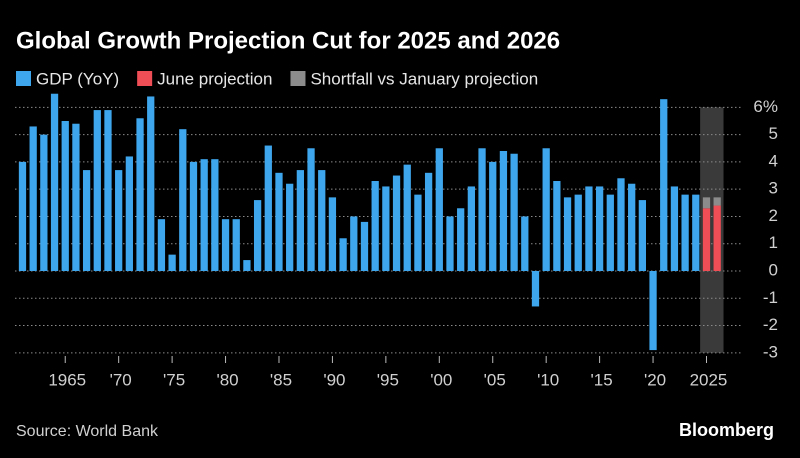 This screenshot has height=458, width=800. Describe the element at coordinates (773, 160) in the screenshot. I see `y-tick-label: 4` at that location.